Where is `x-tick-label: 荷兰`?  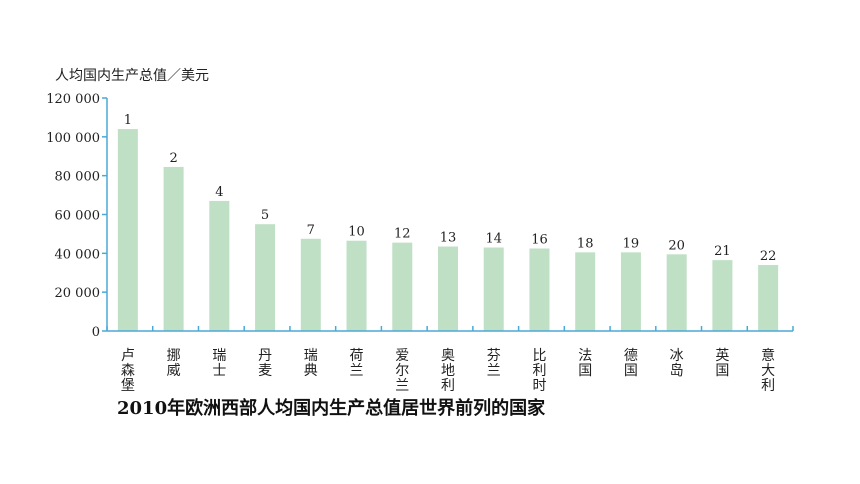 x-tick-label: 荷兰 is located at coordinates (357, 363).